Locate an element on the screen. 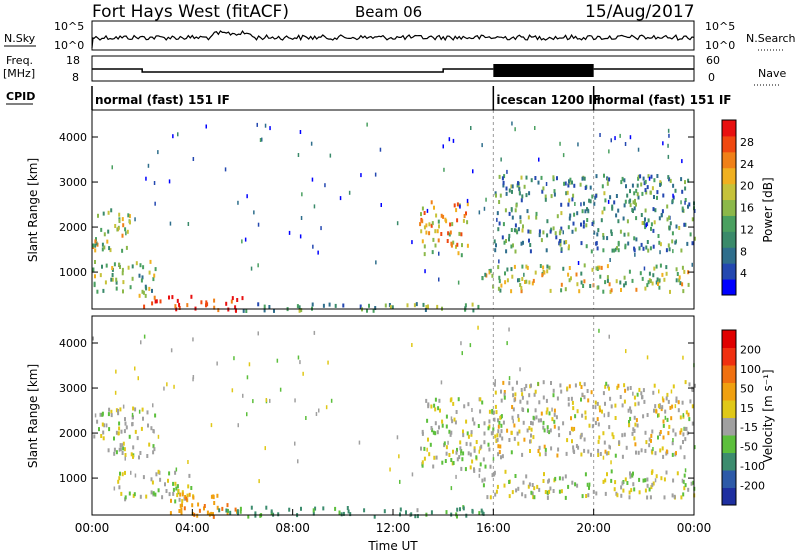 Image resolution: width=800 pixels, height=554 pixels. nave-tick-low: 0 is located at coordinates (711, 77).